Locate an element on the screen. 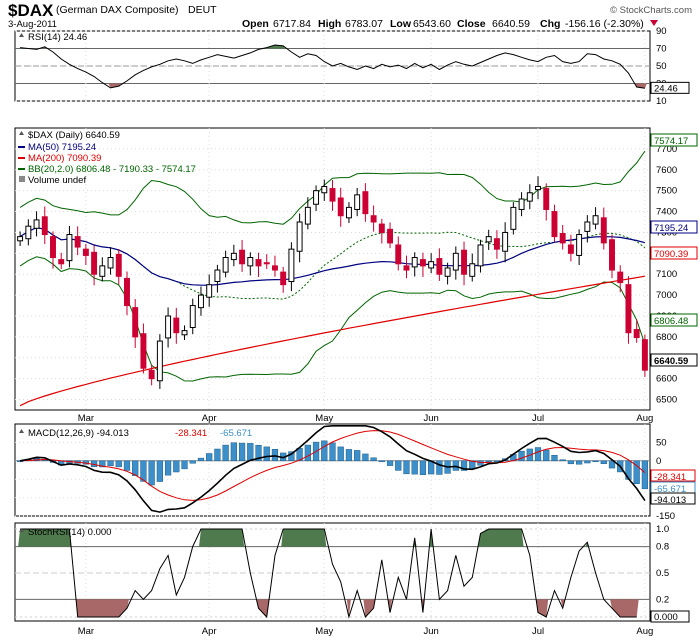 The width and height of the screenshot is (700, 644). price-value-label: 7195.24 is located at coordinates (671, 228).